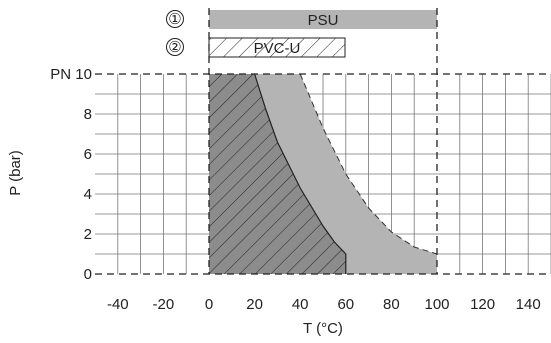 Image resolution: width=551 pixels, height=343 pixels. Describe the element at coordinates (482, 304) in the screenshot. I see `x-tick-label: 120` at that location.